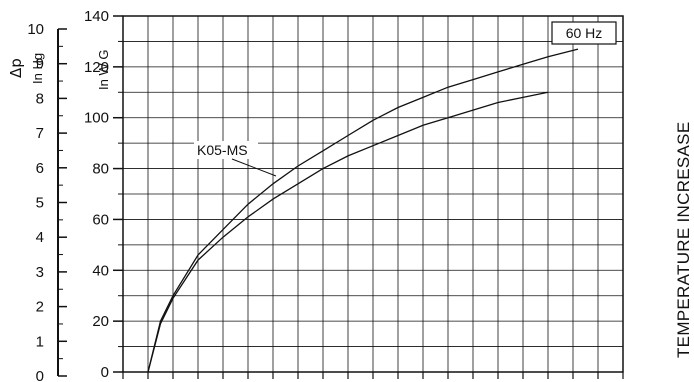  I want to click on left-axis-tick-label: 8, so click(40, 98).